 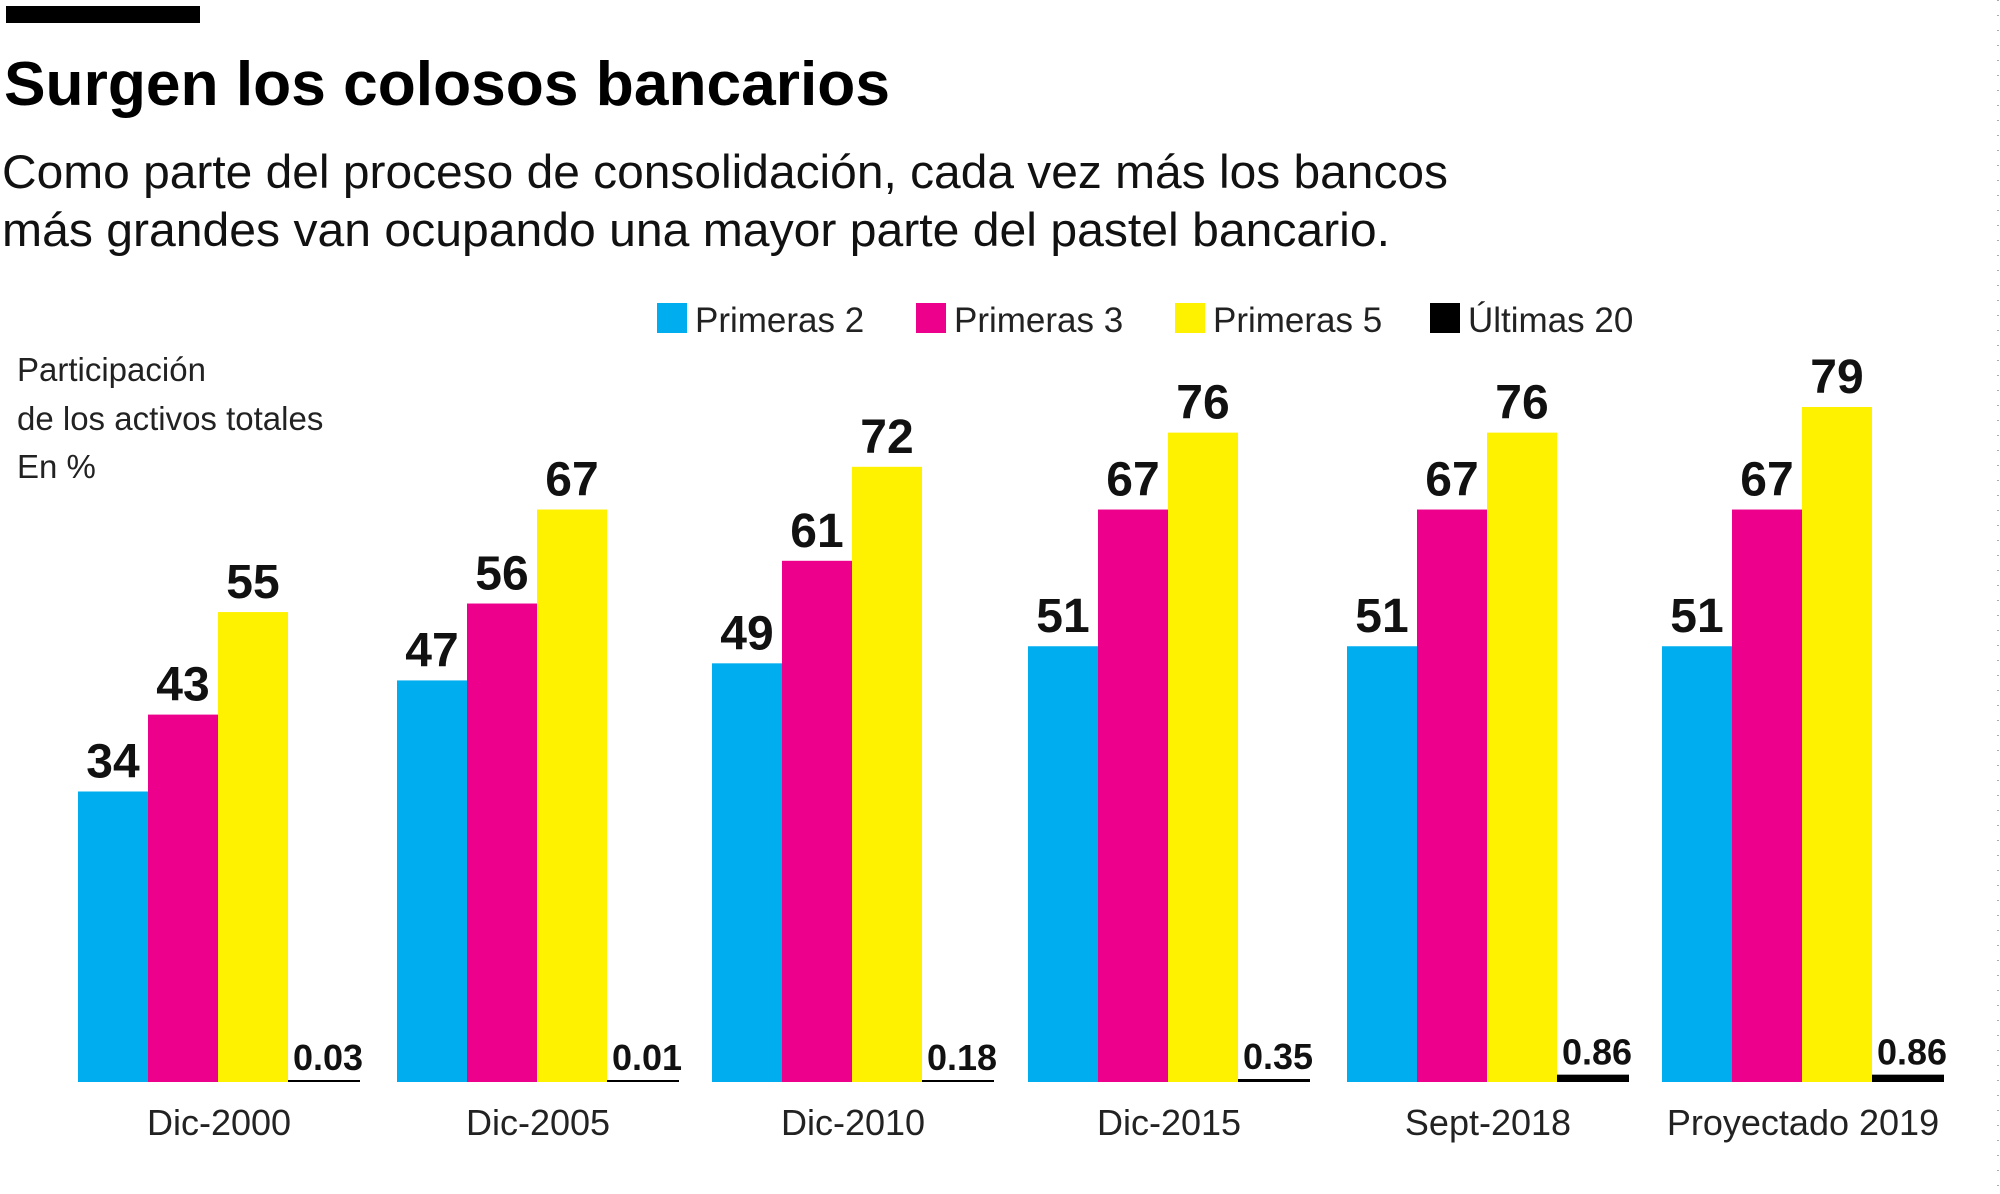 What do you see at coordinates (1836, 377) in the screenshot?
I see `data-label-2-5: 79` at bounding box center [1836, 377].